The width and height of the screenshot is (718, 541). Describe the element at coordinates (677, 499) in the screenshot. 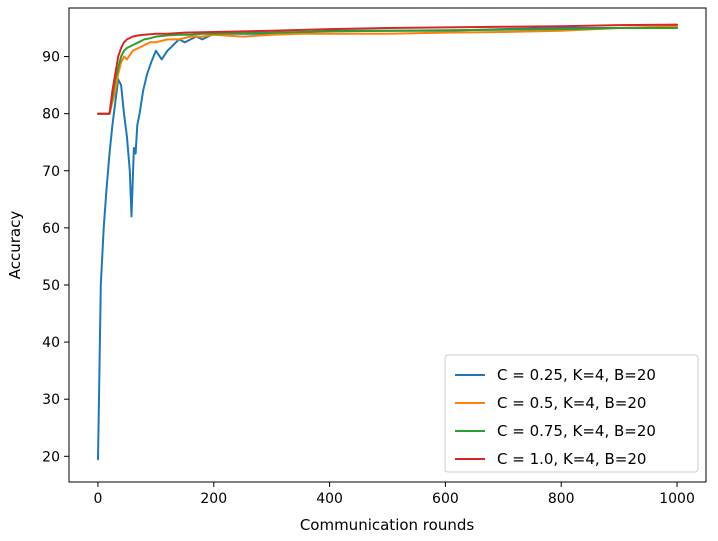

I see `x-tick-label: 1000` at that location.